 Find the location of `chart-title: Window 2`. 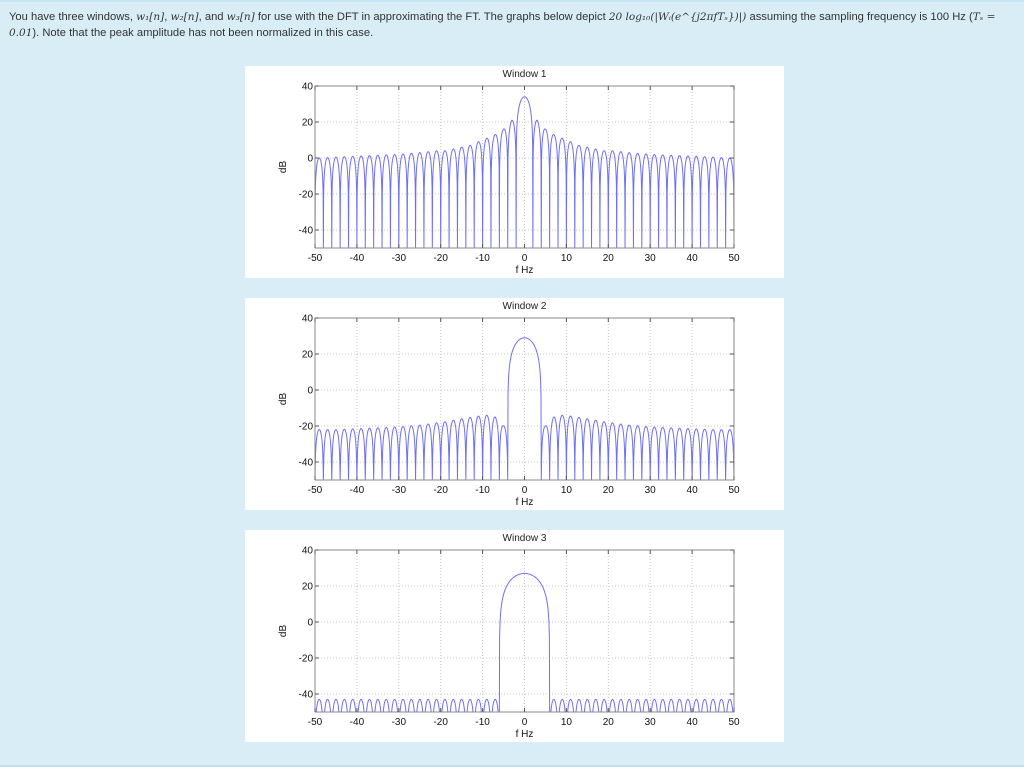

chart-title: Window 2 is located at coordinates (525, 306).